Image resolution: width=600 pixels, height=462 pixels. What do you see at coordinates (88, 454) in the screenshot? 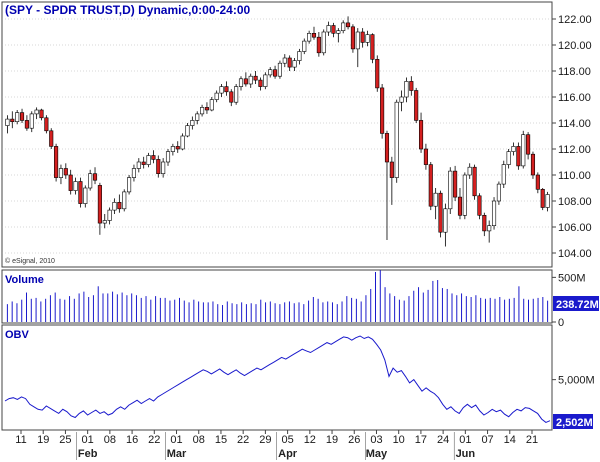
I see `month-label: Feb` at bounding box center [88, 454].